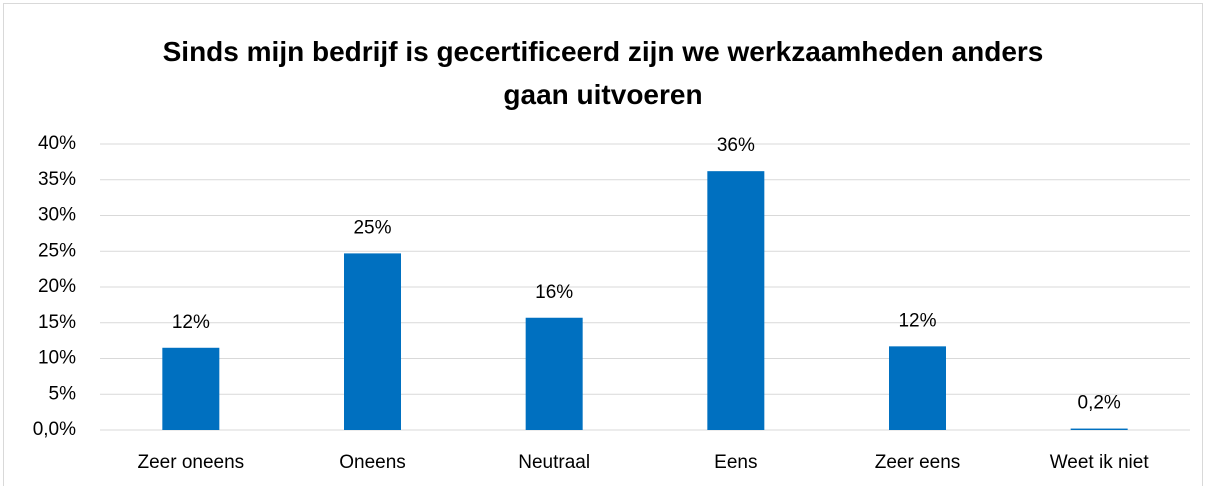 This screenshot has height=486, width=1206. I want to click on x-tick-label: Oneens, so click(372, 462).